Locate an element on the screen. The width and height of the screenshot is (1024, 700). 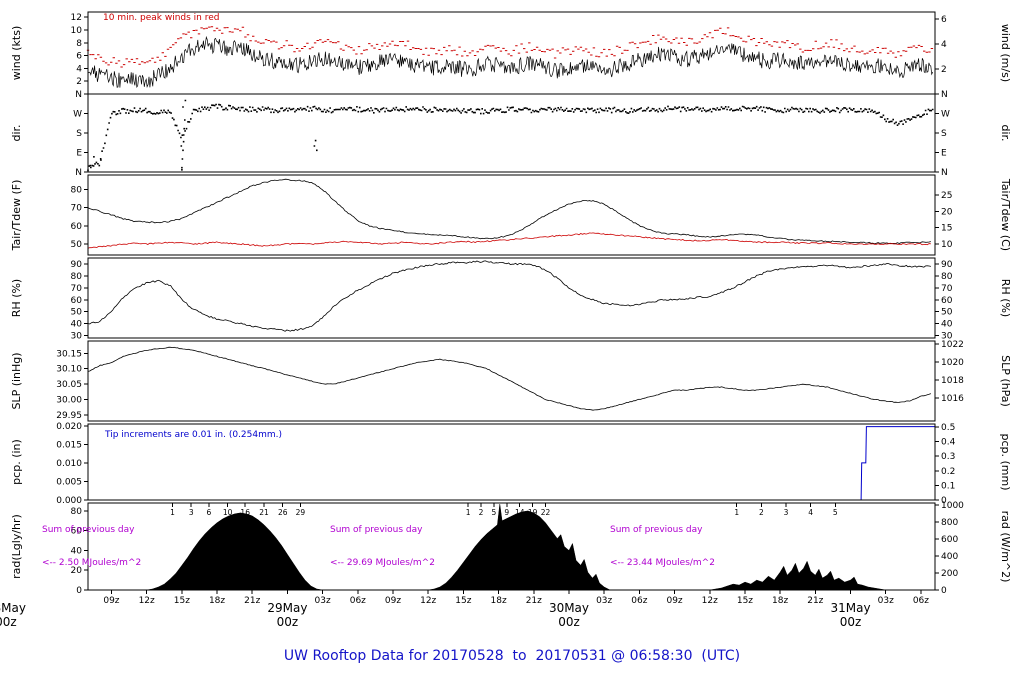
y-axis-tick-label: 1000 is located at coordinates (952, 506).